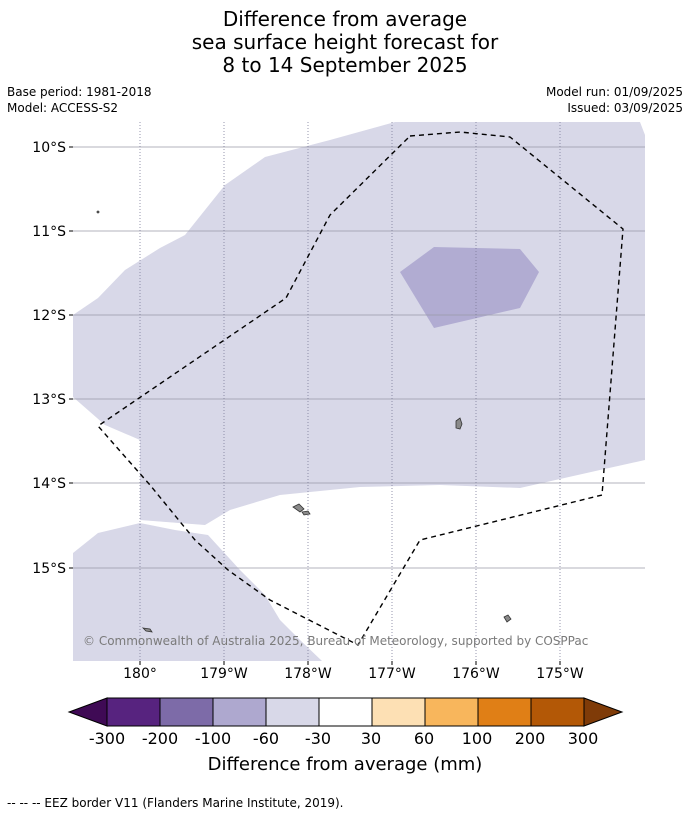 The width and height of the screenshot is (690, 816). Describe the element at coordinates (213, 738) in the screenshot. I see `colorbar-tick-label: -100` at that location.